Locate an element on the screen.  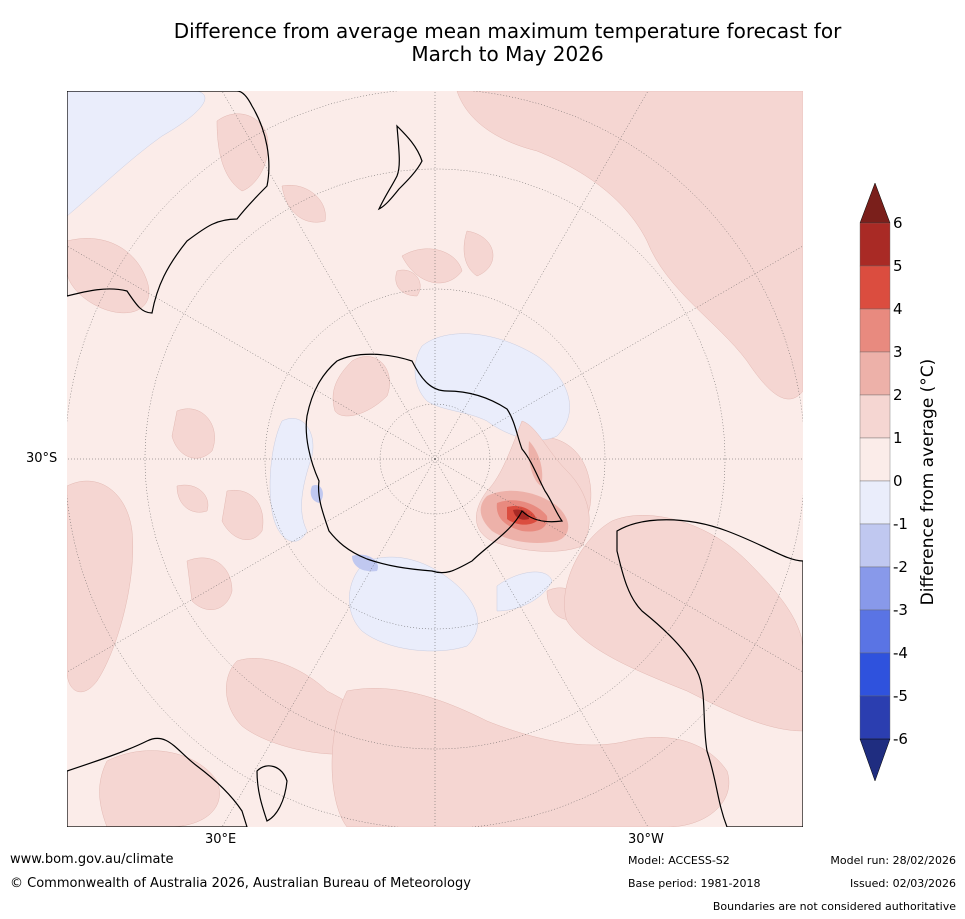
south-america-coastline is located at coordinates (709, 673).